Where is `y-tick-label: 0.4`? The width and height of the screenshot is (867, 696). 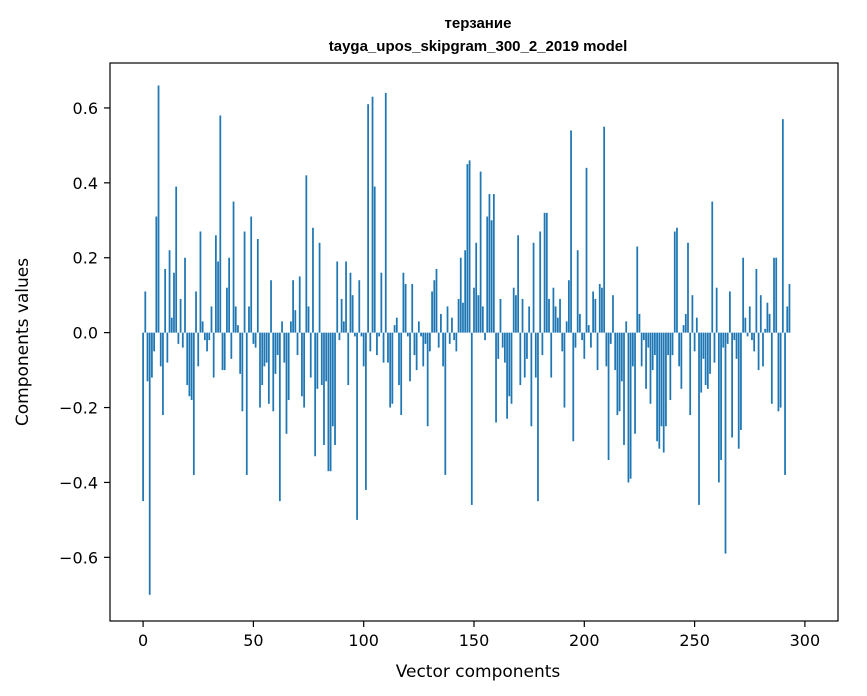 y-tick-label: 0.4 is located at coordinates (85, 183).